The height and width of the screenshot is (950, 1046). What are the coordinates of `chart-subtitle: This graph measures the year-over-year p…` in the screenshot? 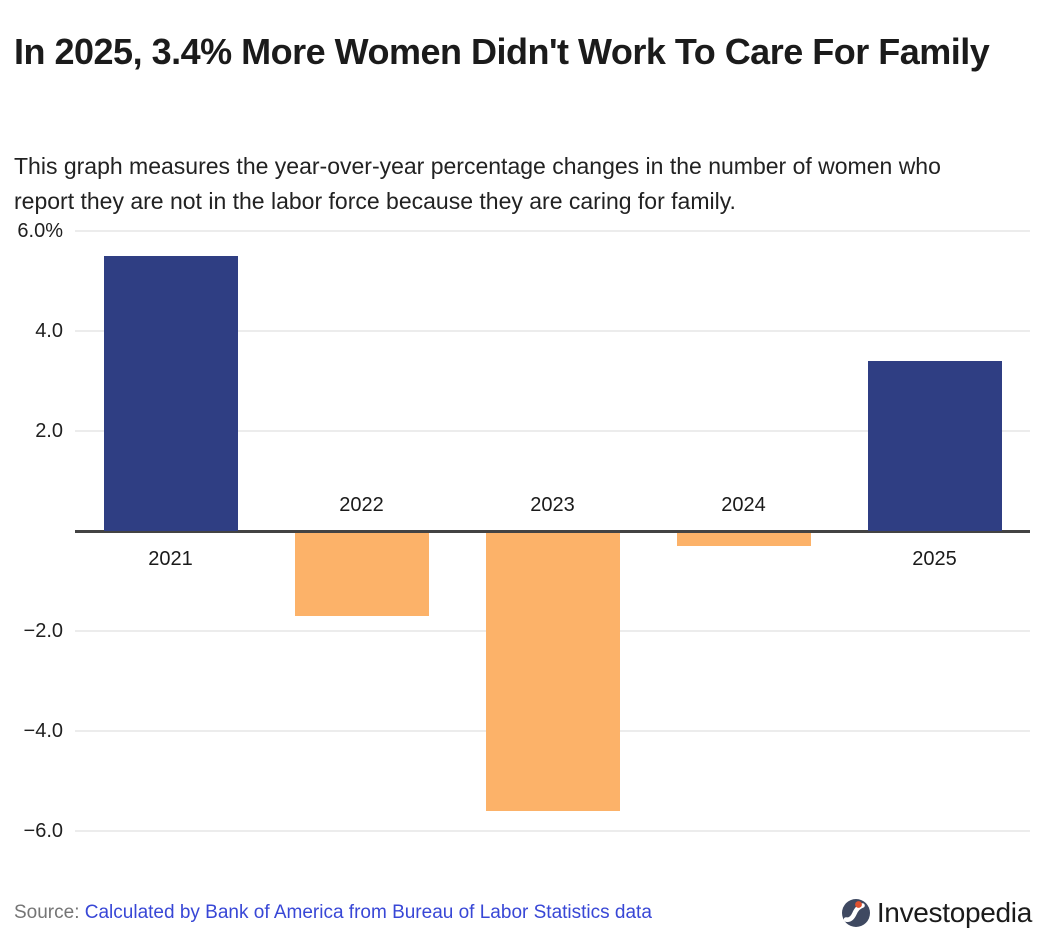 It's located at (477, 183).